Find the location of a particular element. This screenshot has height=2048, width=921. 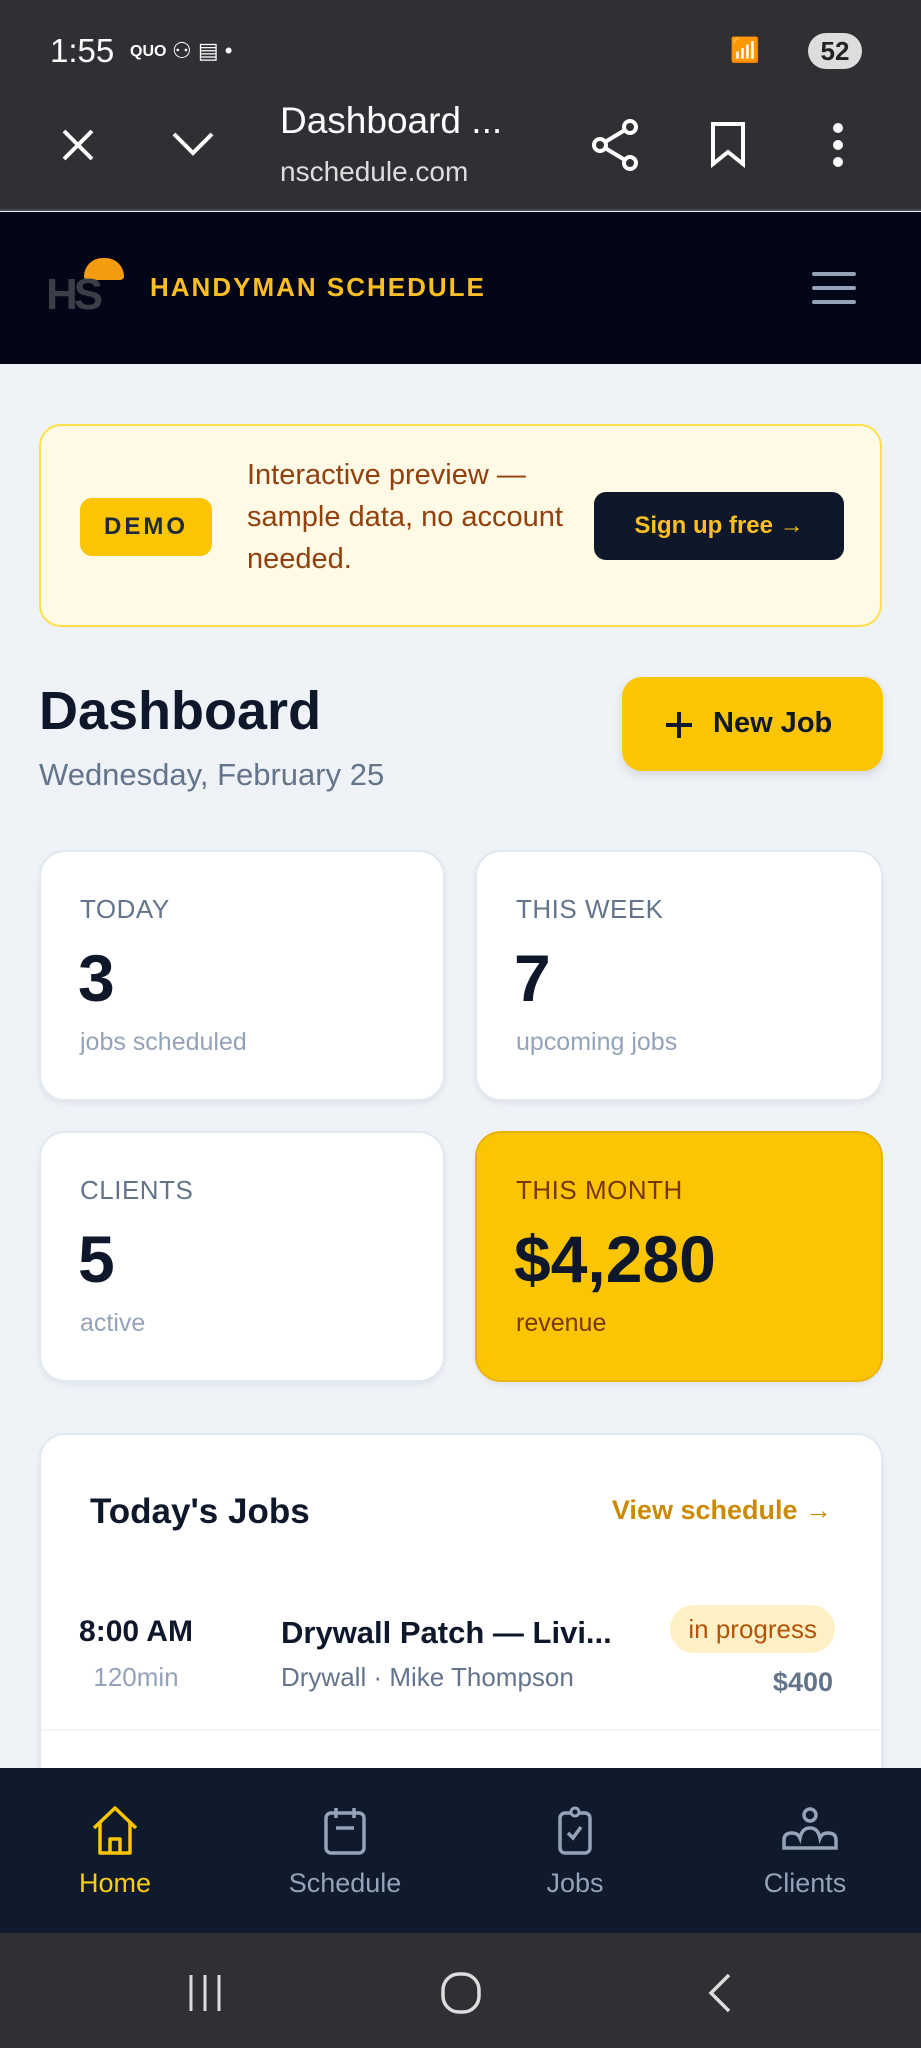

demo-badge: DEMO is located at coordinates (146, 527).